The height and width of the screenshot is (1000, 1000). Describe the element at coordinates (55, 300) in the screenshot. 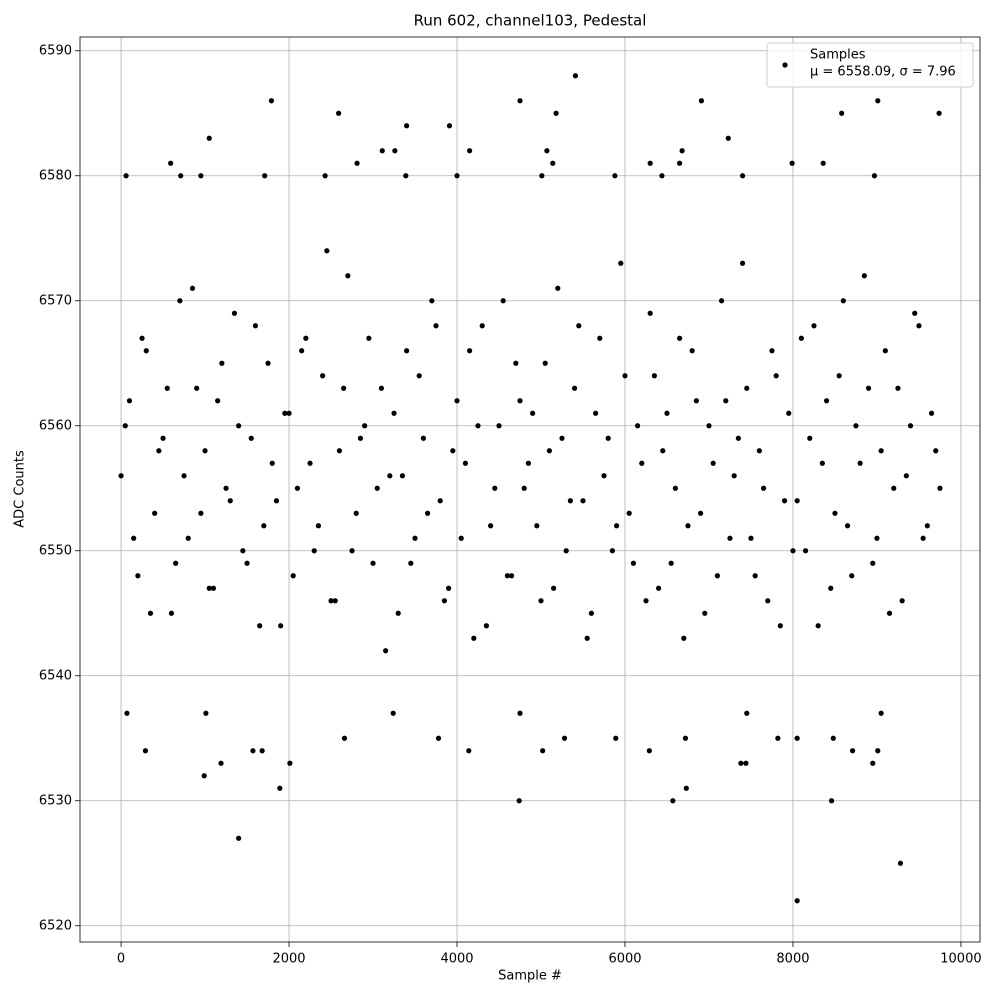

I see `y-tick-label: 6570` at that location.